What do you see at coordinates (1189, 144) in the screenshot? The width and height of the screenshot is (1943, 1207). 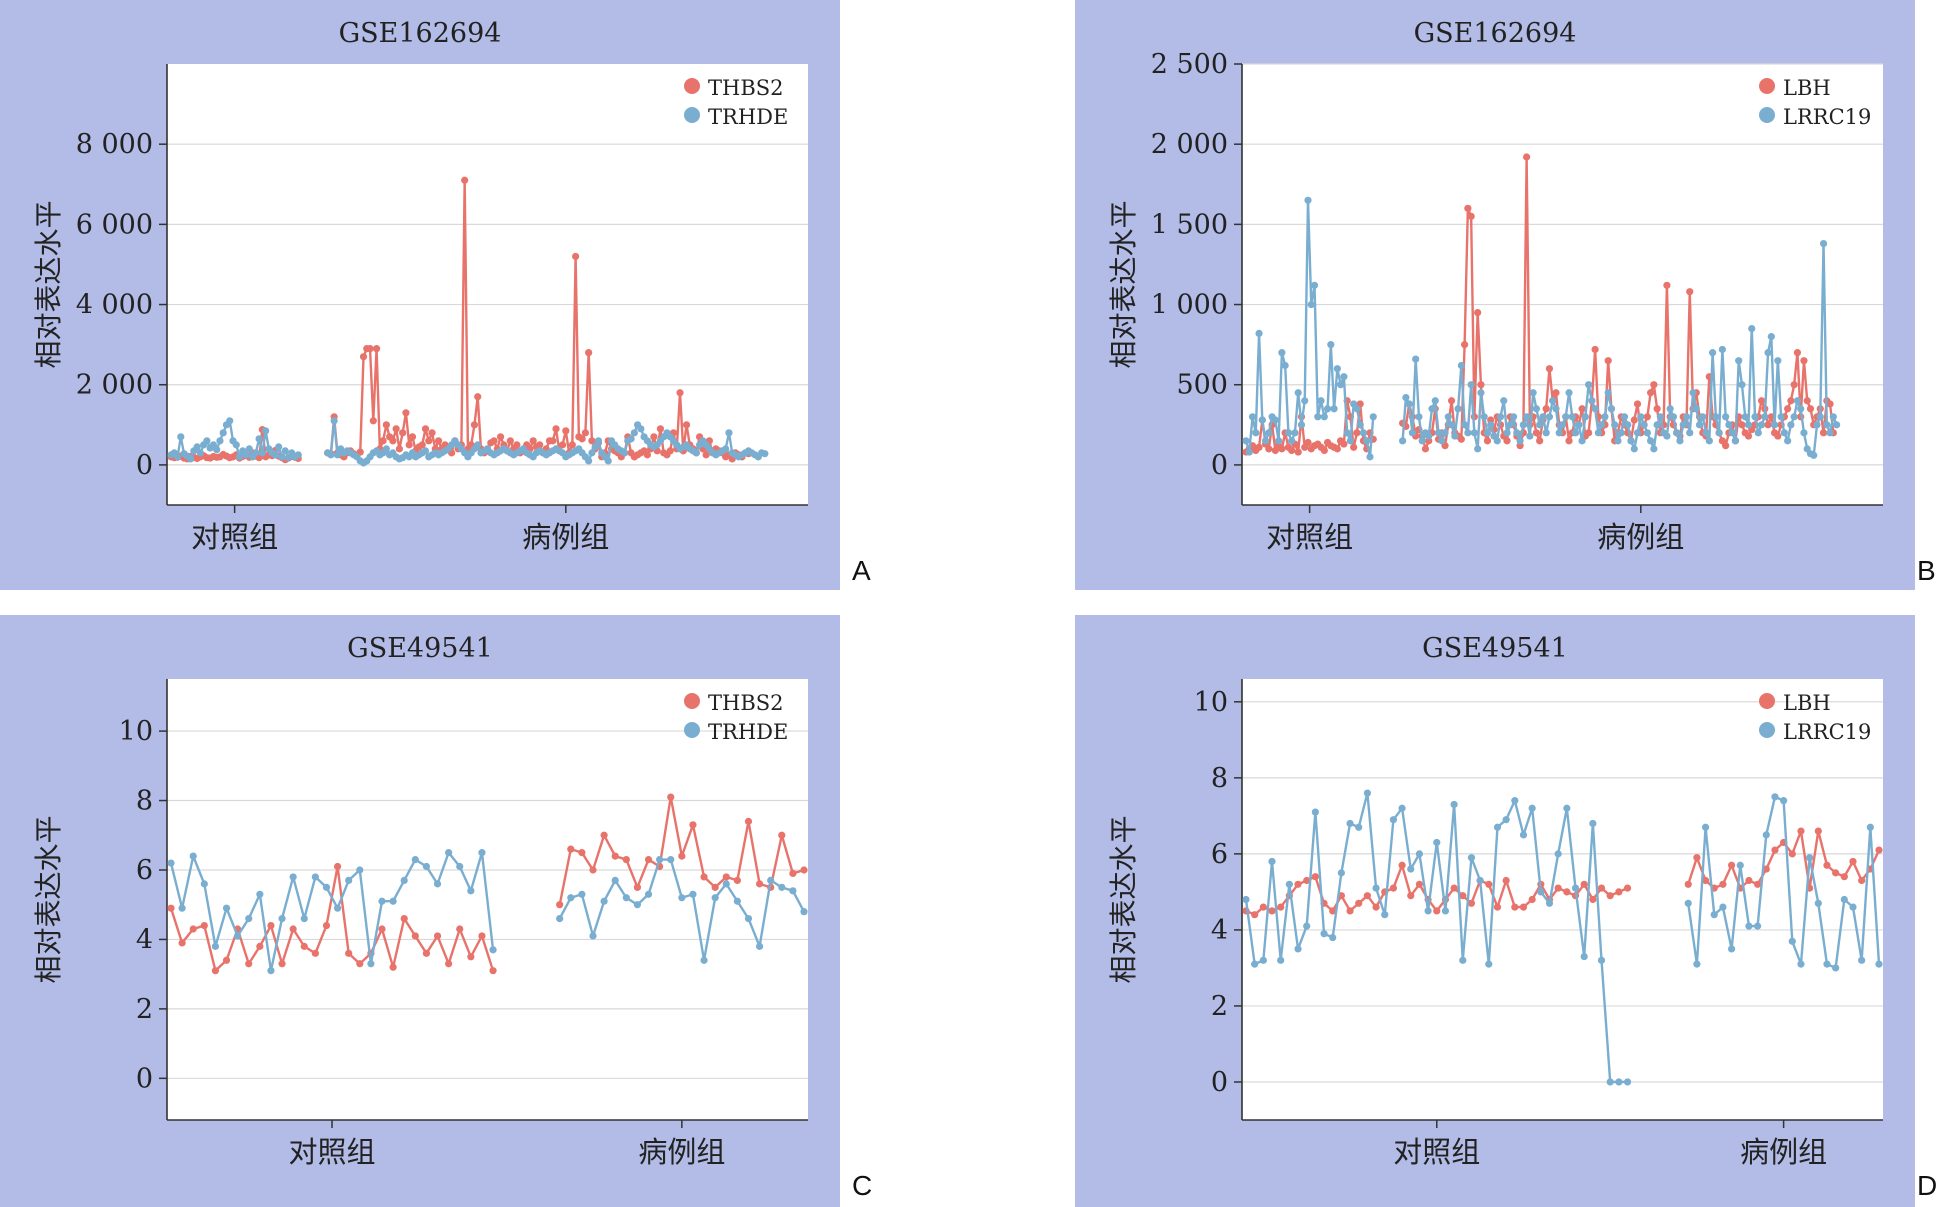 I see `y-tick-label: 2 000` at bounding box center [1189, 144].